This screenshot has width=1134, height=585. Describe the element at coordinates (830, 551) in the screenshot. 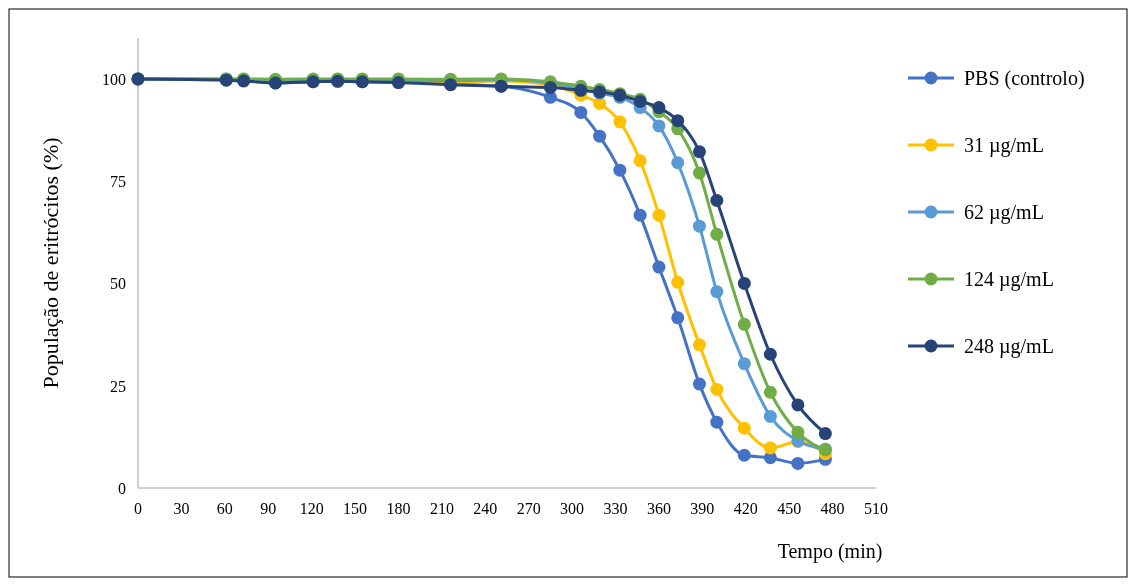

I see `x-axis-title: Tempo (min)` at that location.